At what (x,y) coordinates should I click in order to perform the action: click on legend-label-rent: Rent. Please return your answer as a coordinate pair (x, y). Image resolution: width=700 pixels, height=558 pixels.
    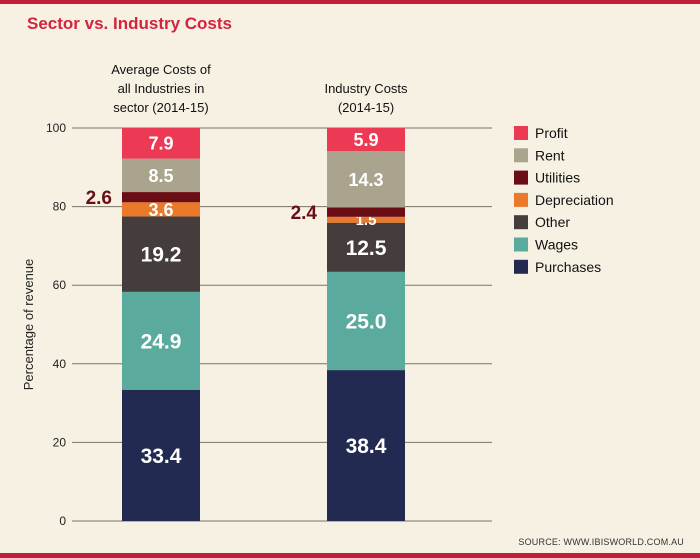
    Looking at the image, I should click on (550, 155).